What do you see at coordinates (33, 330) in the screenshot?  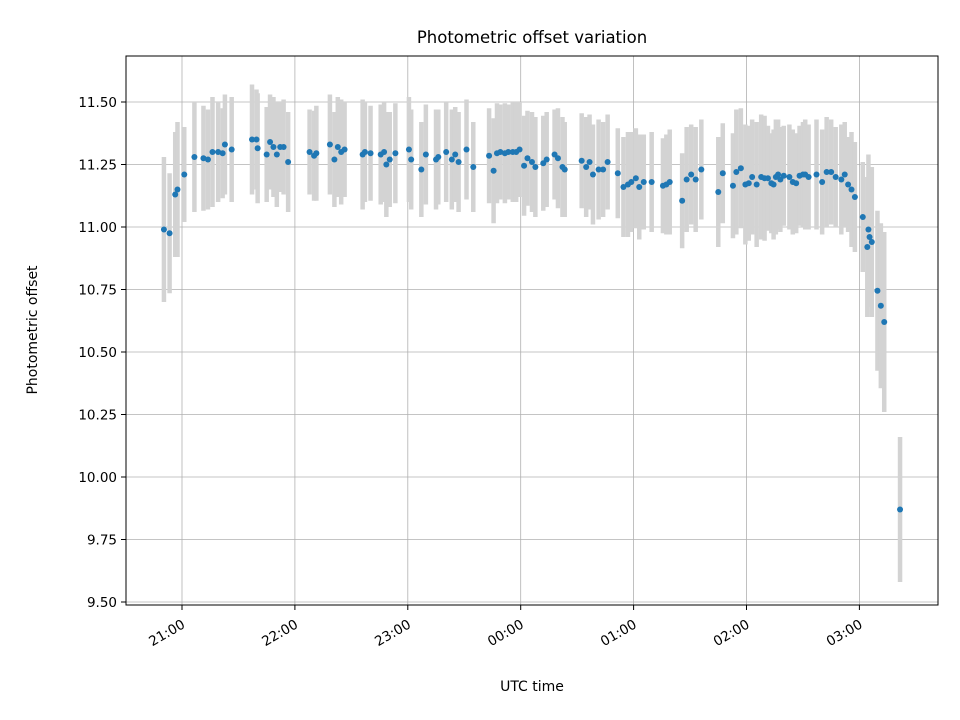 I see `y-axis-label: Photometric offset` at bounding box center [33, 330].